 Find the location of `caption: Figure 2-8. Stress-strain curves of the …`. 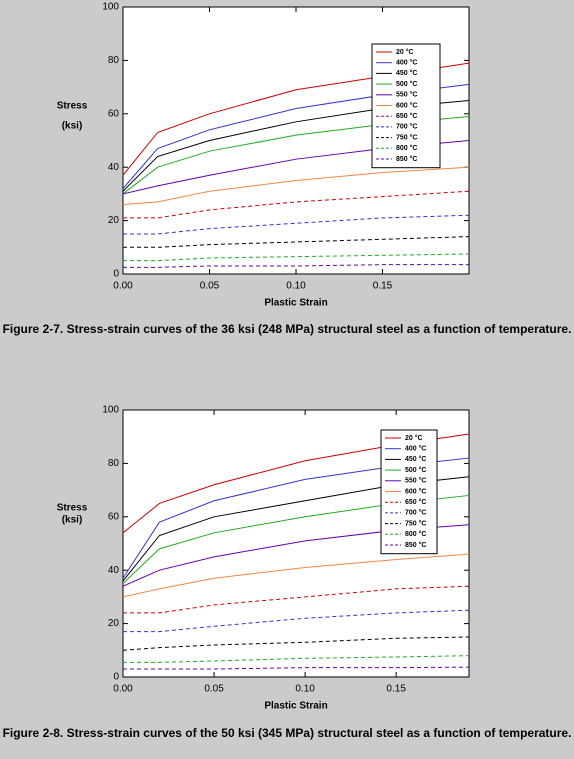

caption: Figure 2-8. Stress-strain curves of the … is located at coordinates (287, 733).